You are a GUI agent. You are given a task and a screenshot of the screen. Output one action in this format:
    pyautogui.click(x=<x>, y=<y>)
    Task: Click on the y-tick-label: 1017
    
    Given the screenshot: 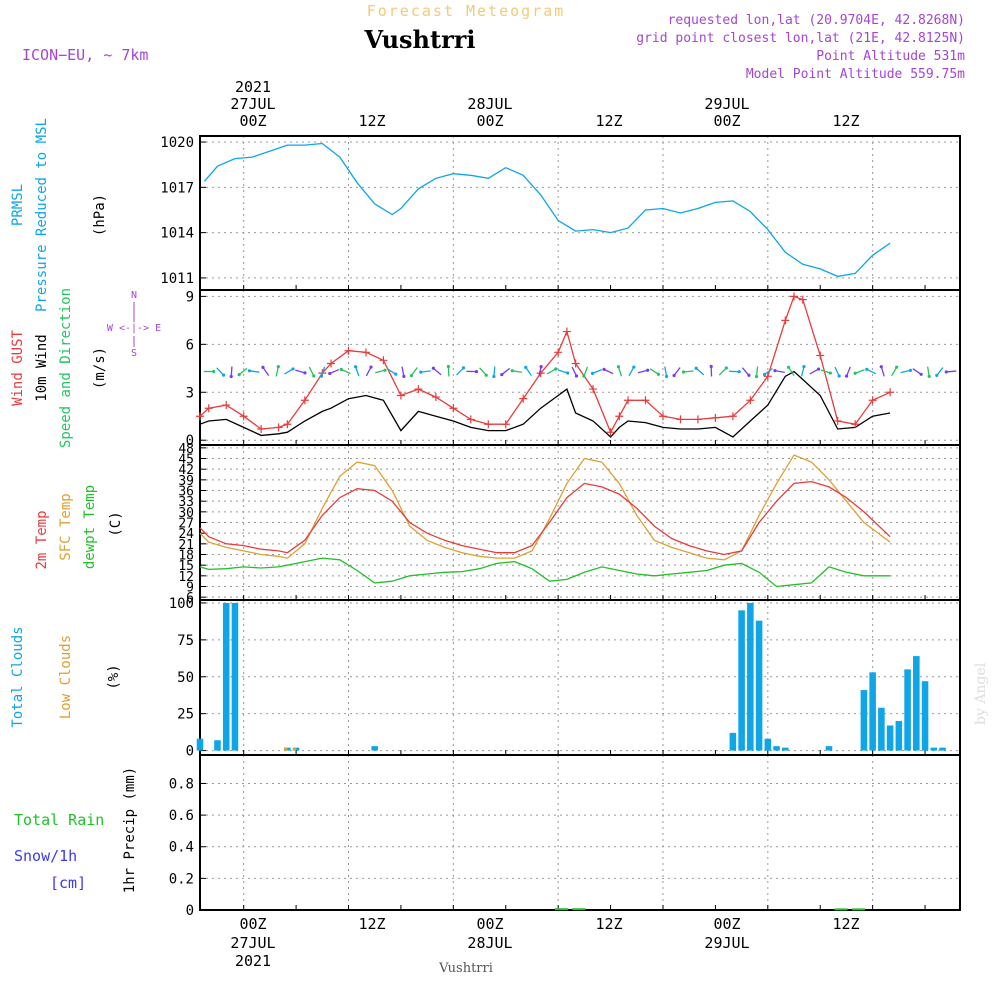 What is the action you would take?
    pyautogui.click(x=177, y=188)
    